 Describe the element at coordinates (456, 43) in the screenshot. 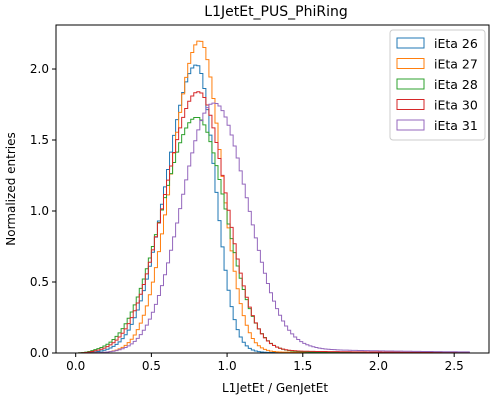

I see `legend-label: iEta 26` at that location.